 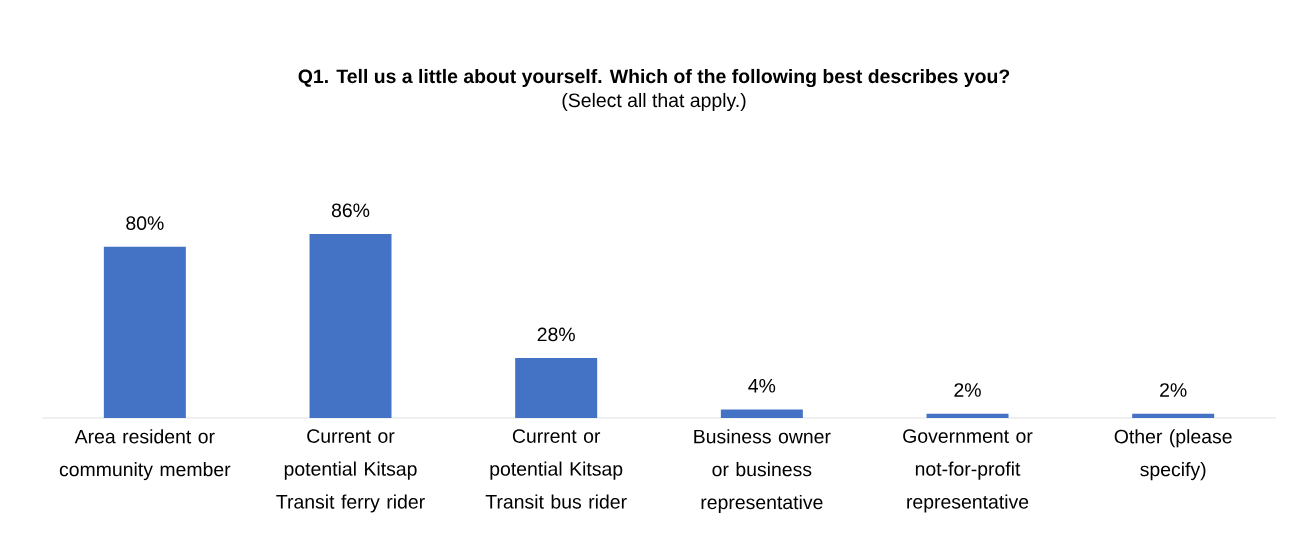 What do you see at coordinates (762, 471) in the screenshot?
I see `x-tick-label: Business owner or business representative` at bounding box center [762, 471].